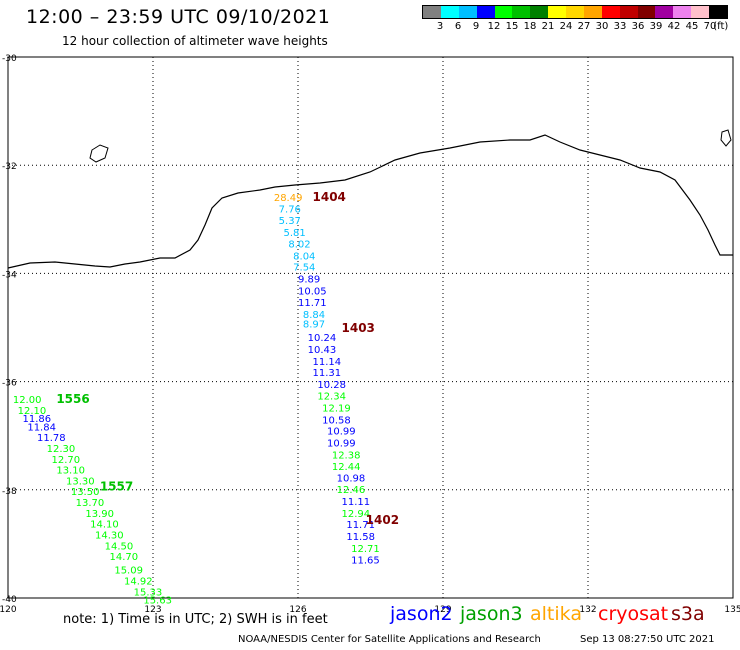 The image size is (740, 650). What do you see at coordinates (90, 503) in the screenshot?
I see `wave-height-label: 13.70` at bounding box center [90, 503].